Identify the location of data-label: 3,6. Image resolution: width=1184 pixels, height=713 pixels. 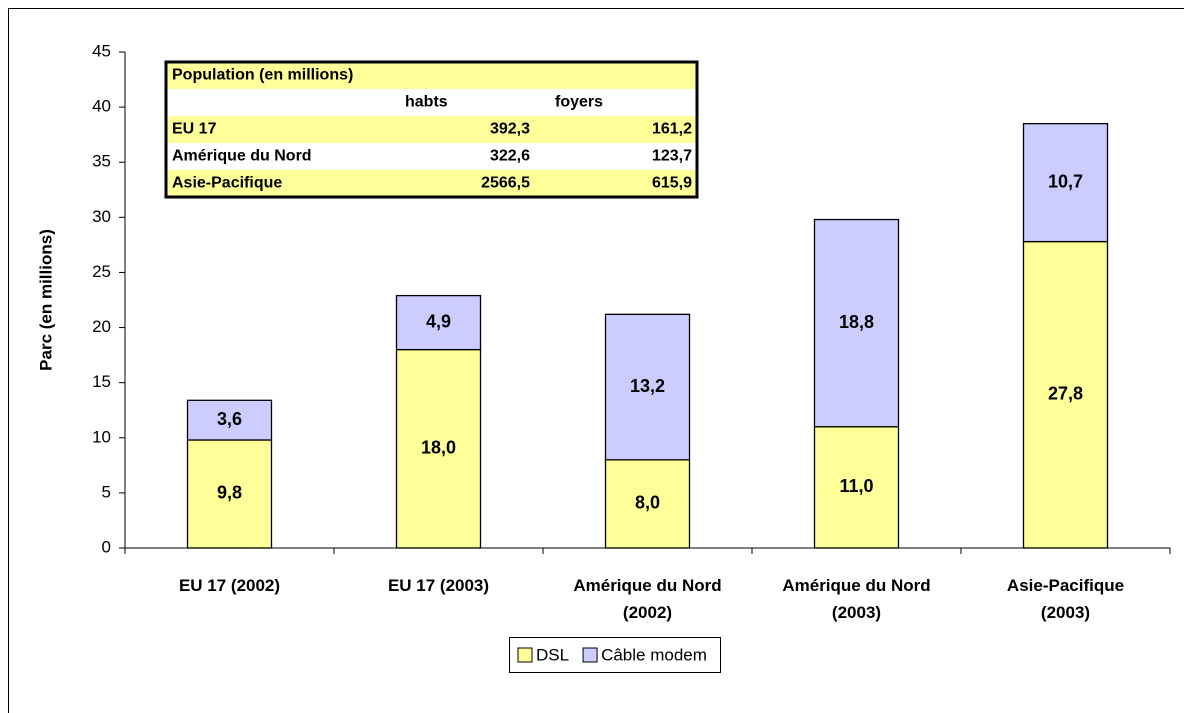
(229, 419).